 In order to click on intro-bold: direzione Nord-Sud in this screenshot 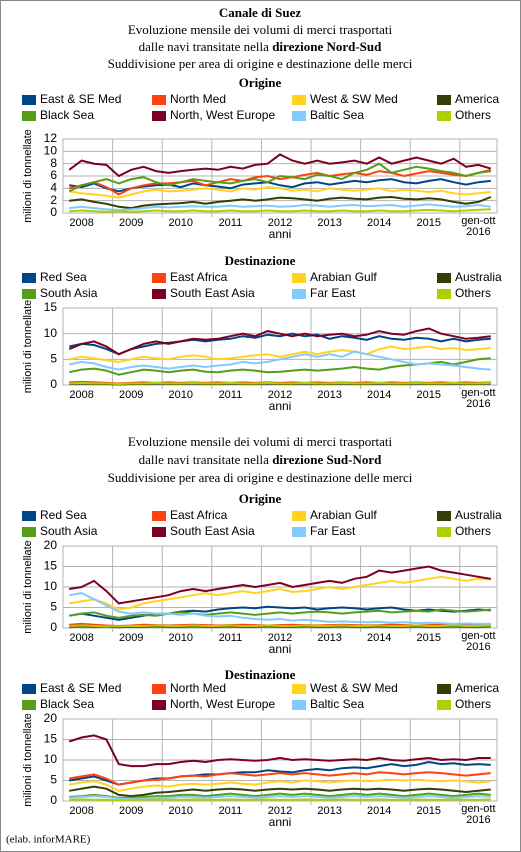, I will do `click(327, 46)`.